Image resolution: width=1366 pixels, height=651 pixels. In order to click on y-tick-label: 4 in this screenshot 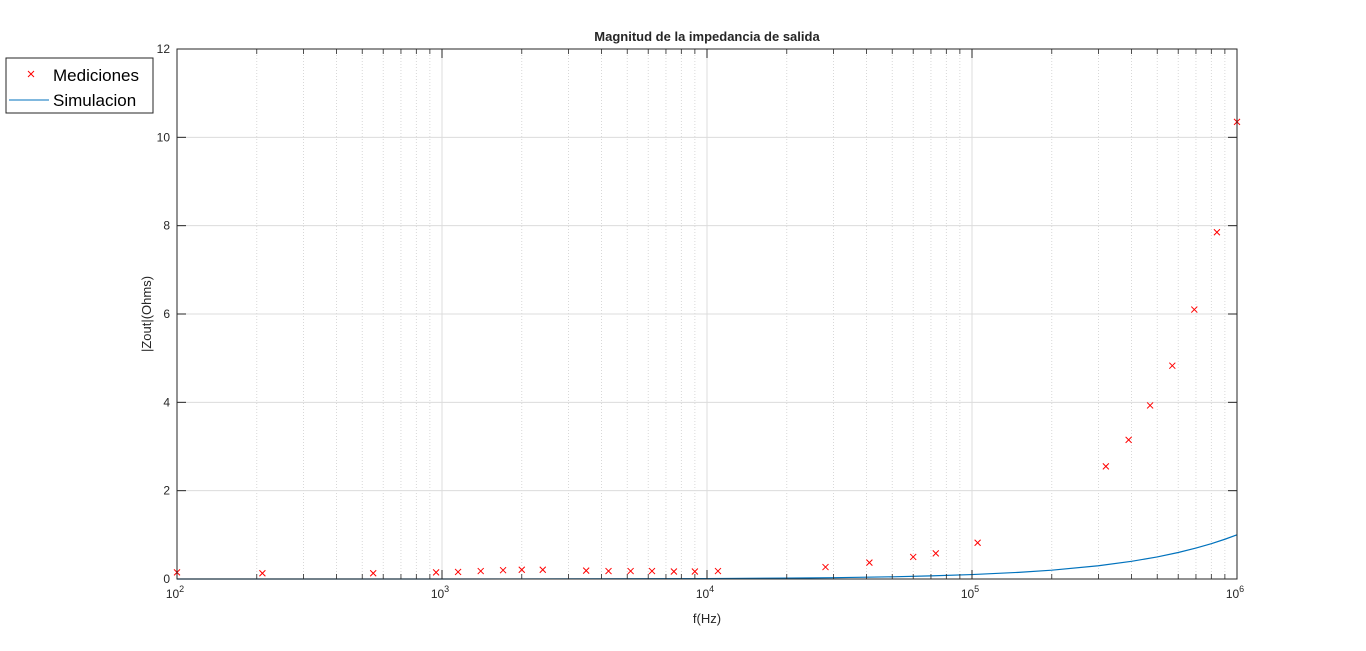, I will do `click(166, 402)`.